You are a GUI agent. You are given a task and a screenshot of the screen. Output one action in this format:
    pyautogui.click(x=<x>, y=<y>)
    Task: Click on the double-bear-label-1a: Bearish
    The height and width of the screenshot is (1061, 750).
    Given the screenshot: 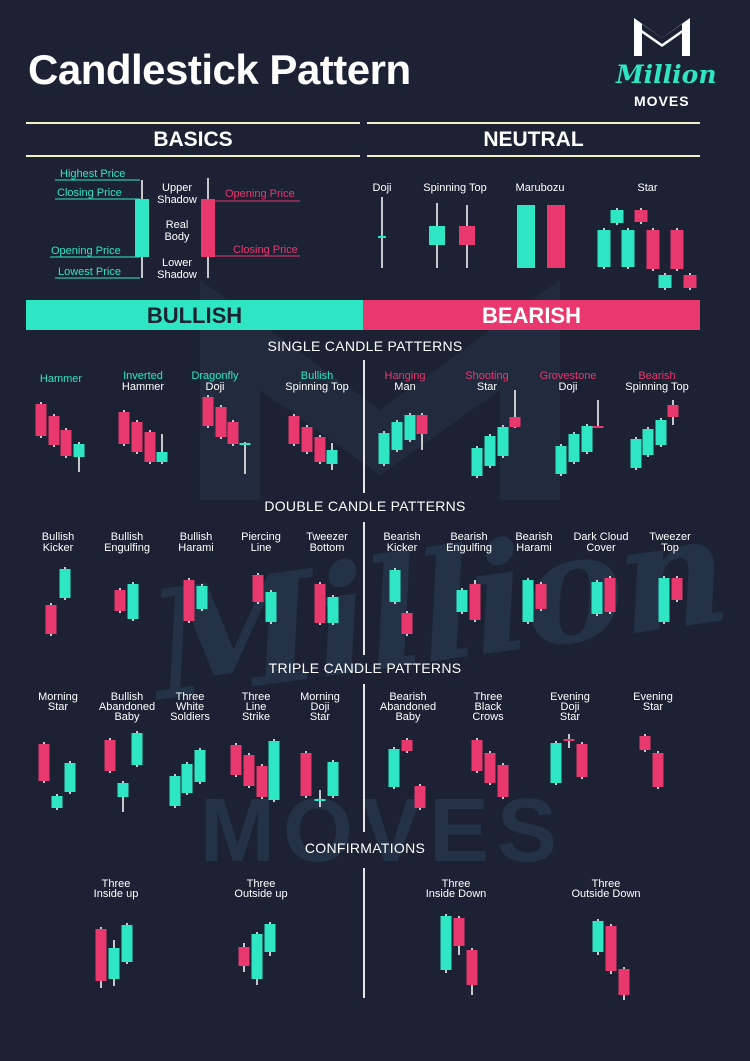 What is the action you would take?
    pyautogui.click(x=402, y=537)
    